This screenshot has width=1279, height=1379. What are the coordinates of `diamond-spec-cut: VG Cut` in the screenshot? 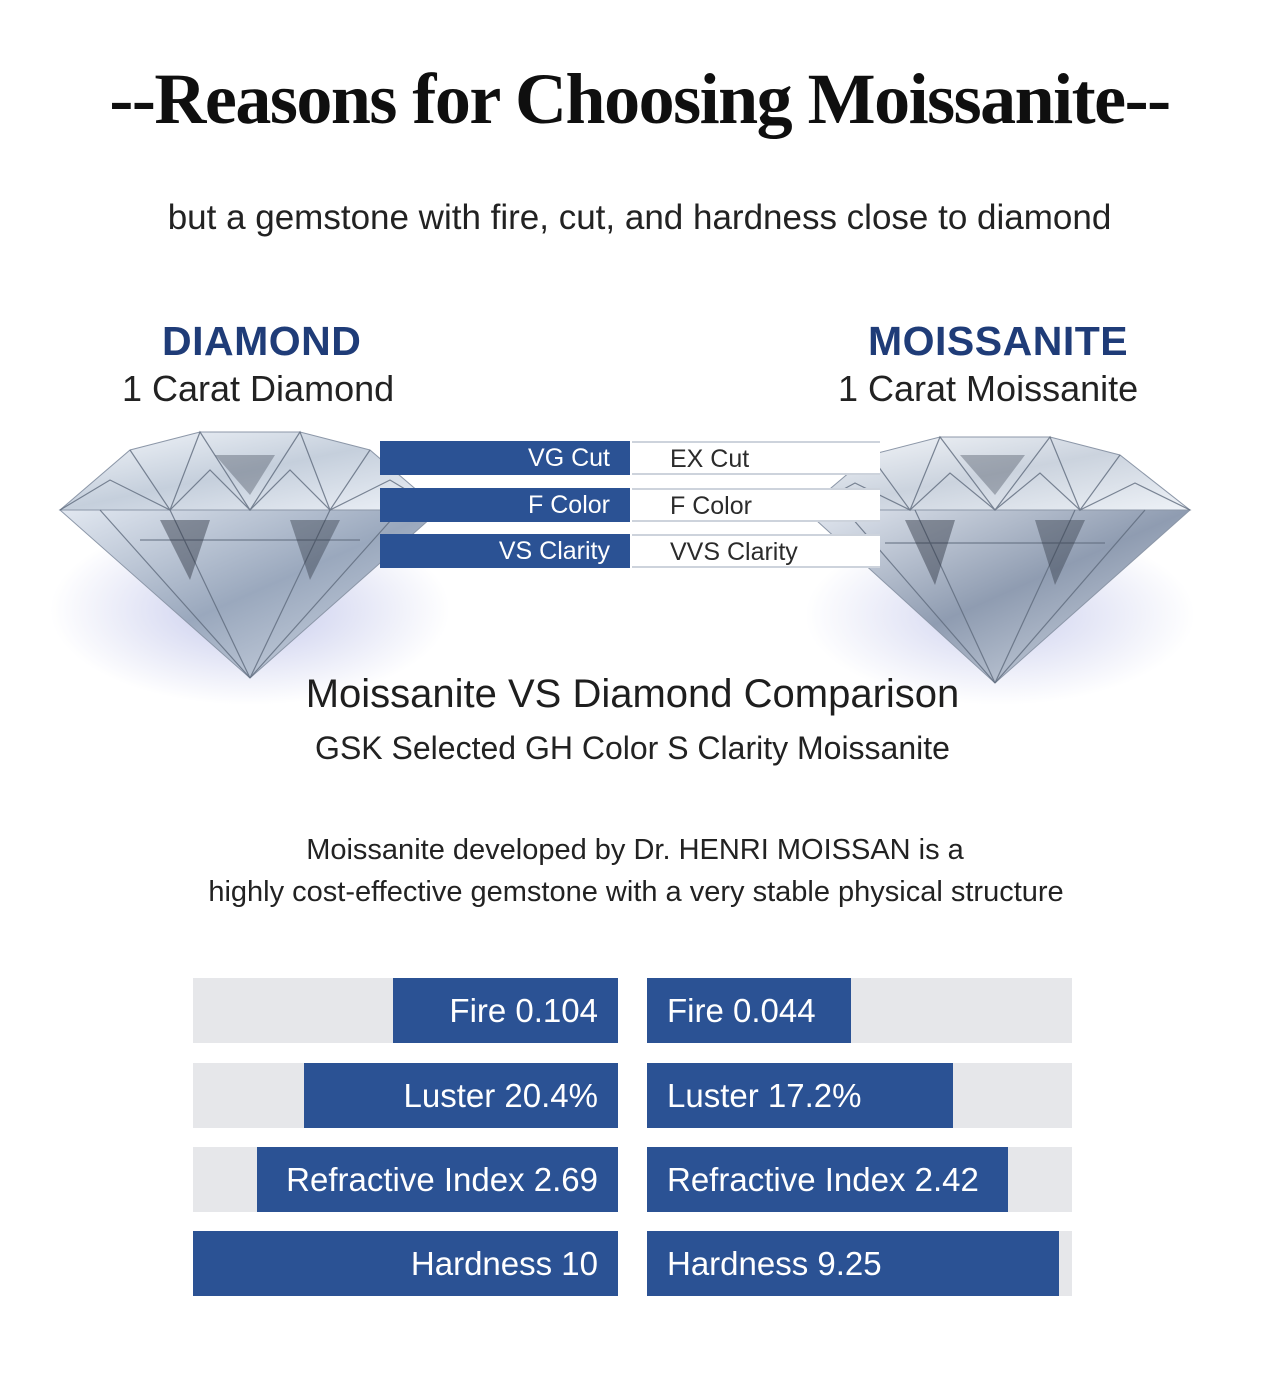 It's located at (505, 458).